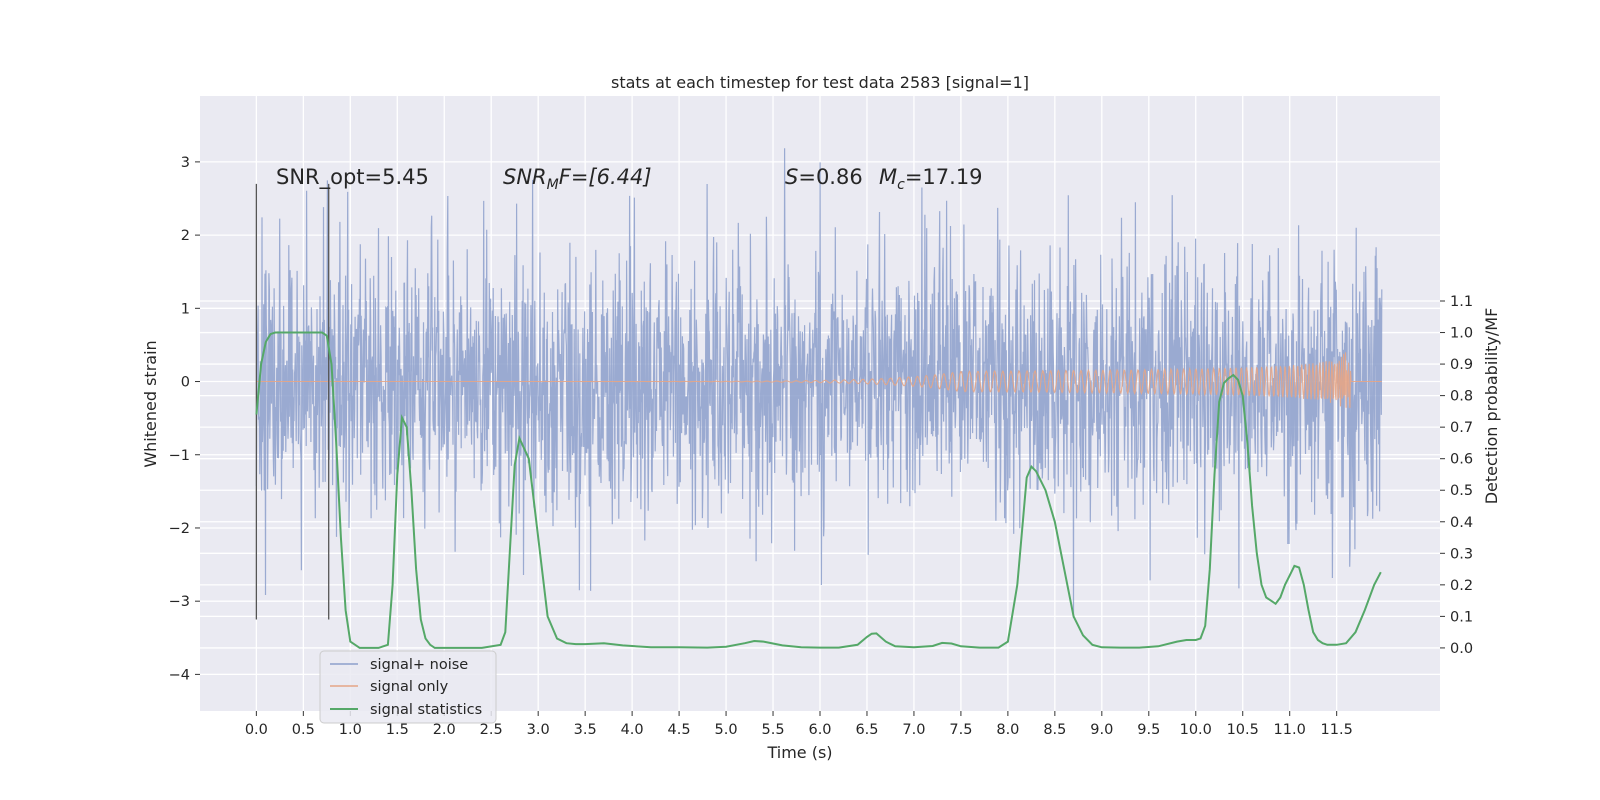  Describe the element at coordinates (1148, 730) in the screenshot. I see `x-tick-label: 9.5` at that location.